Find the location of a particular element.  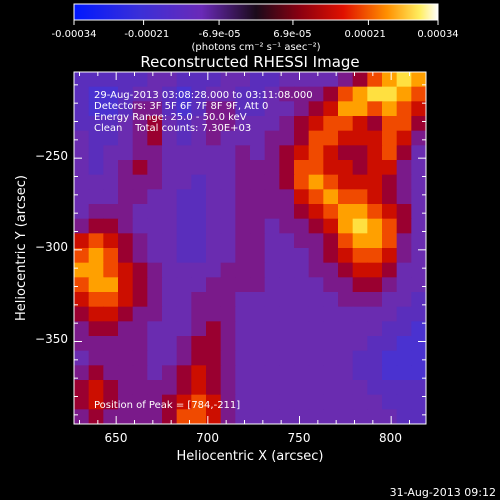

y-tick-label-300: −300 is located at coordinates (51, 247).